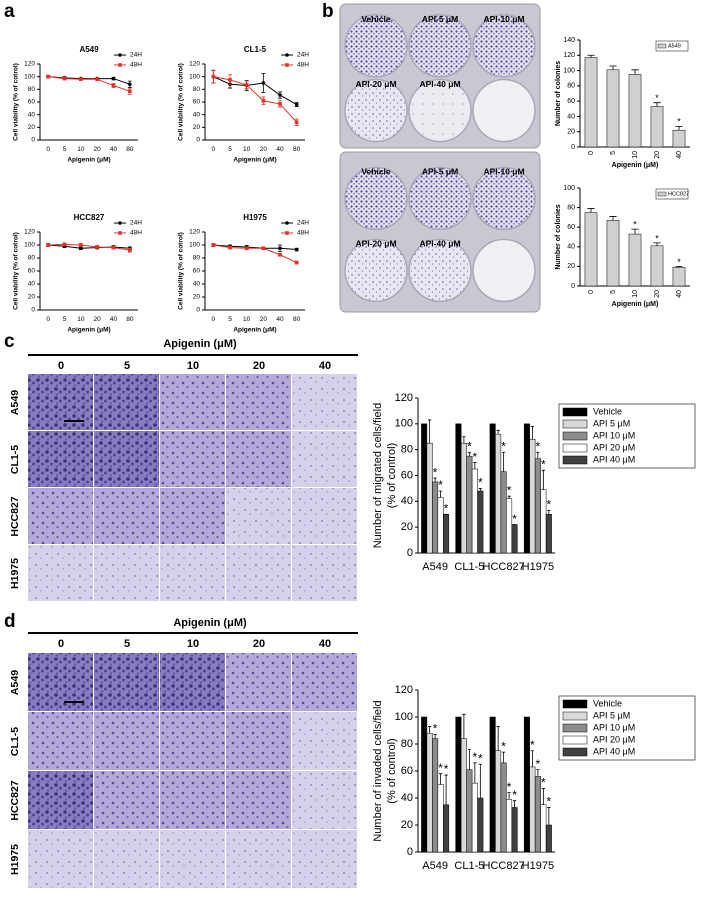 The width and height of the screenshot is (709, 898). What do you see at coordinates (32, 284) in the screenshot?
I see `y-tick-label: 40` at bounding box center [32, 284].